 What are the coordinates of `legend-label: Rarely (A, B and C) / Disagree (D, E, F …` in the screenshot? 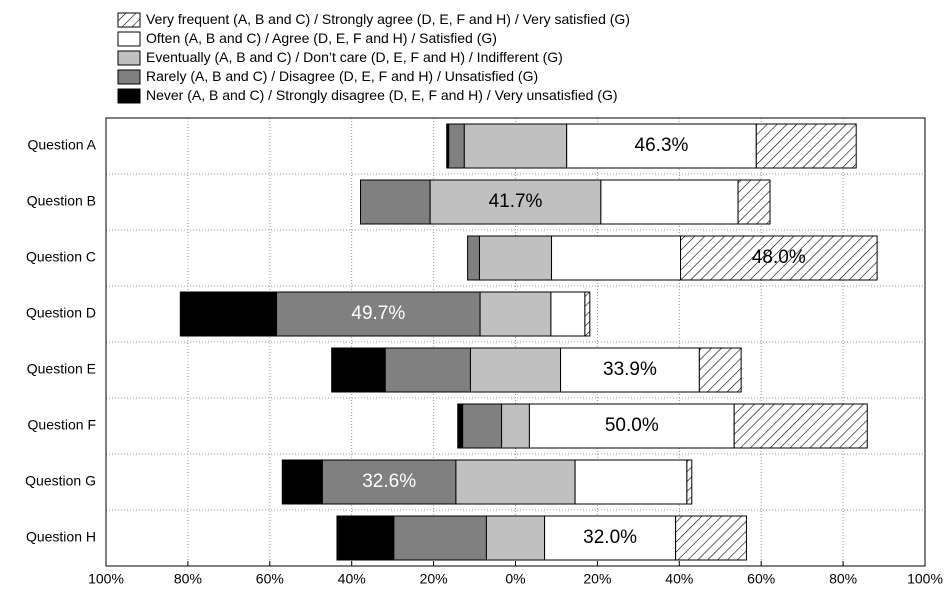 It's located at (342, 76).